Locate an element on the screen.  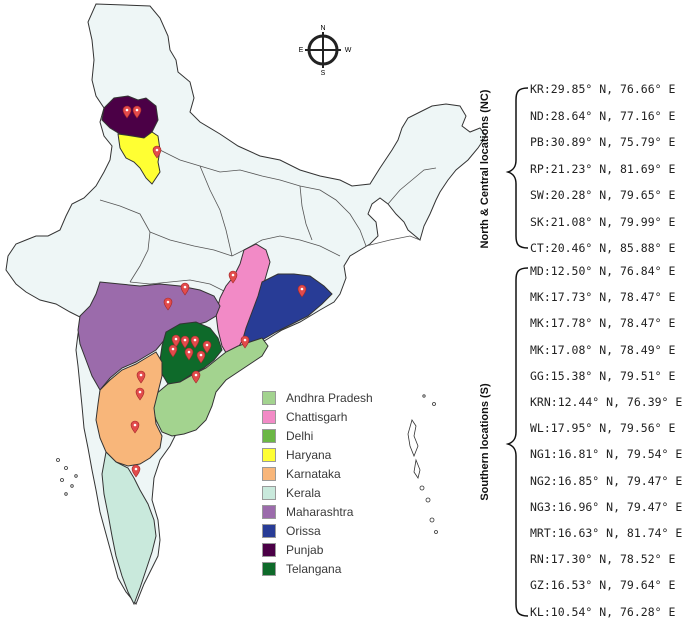
legend-label: Chattisgarh is located at coordinates (317, 417).